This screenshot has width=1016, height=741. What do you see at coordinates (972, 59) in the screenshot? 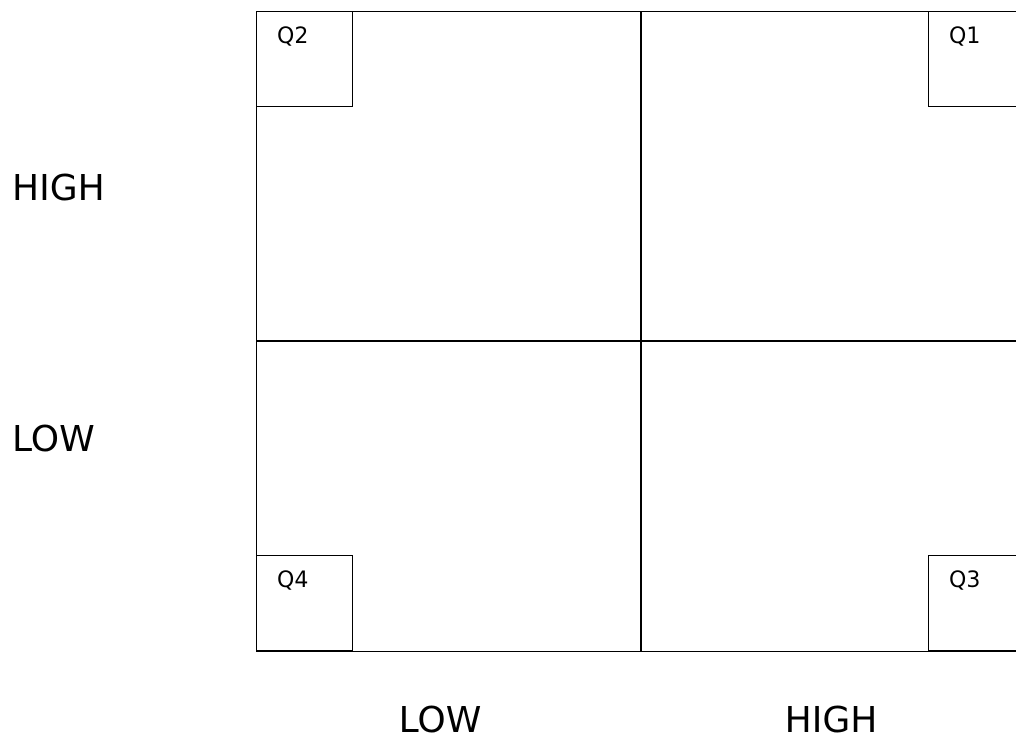
I see `quadrant-q1-box: Q1` at bounding box center [972, 59].